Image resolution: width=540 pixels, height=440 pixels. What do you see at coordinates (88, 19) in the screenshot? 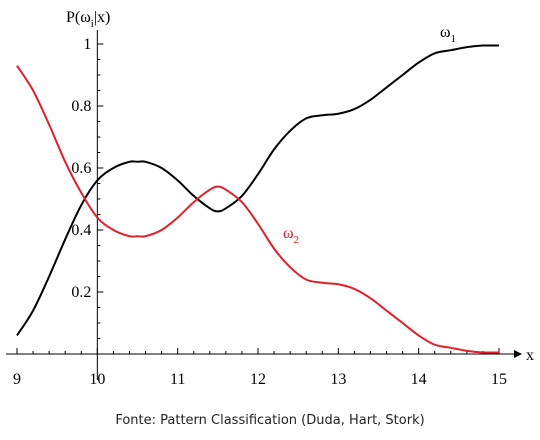
I see `y-axis-title: P(ωi|x)` at bounding box center [88, 19].